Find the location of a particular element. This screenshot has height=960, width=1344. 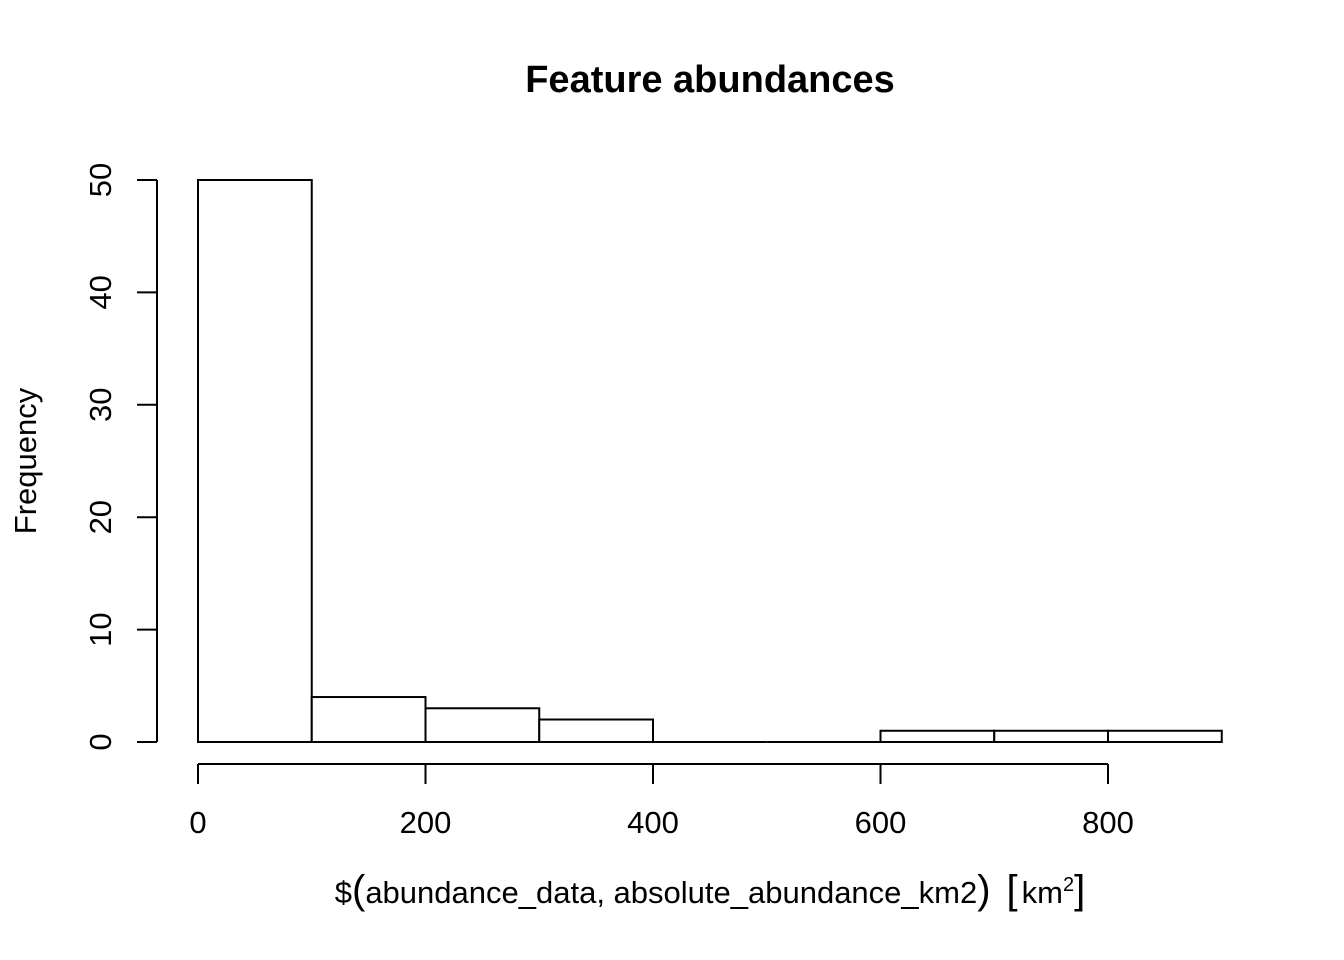

x-axis-label-close-paren: ) is located at coordinates (983, 890).